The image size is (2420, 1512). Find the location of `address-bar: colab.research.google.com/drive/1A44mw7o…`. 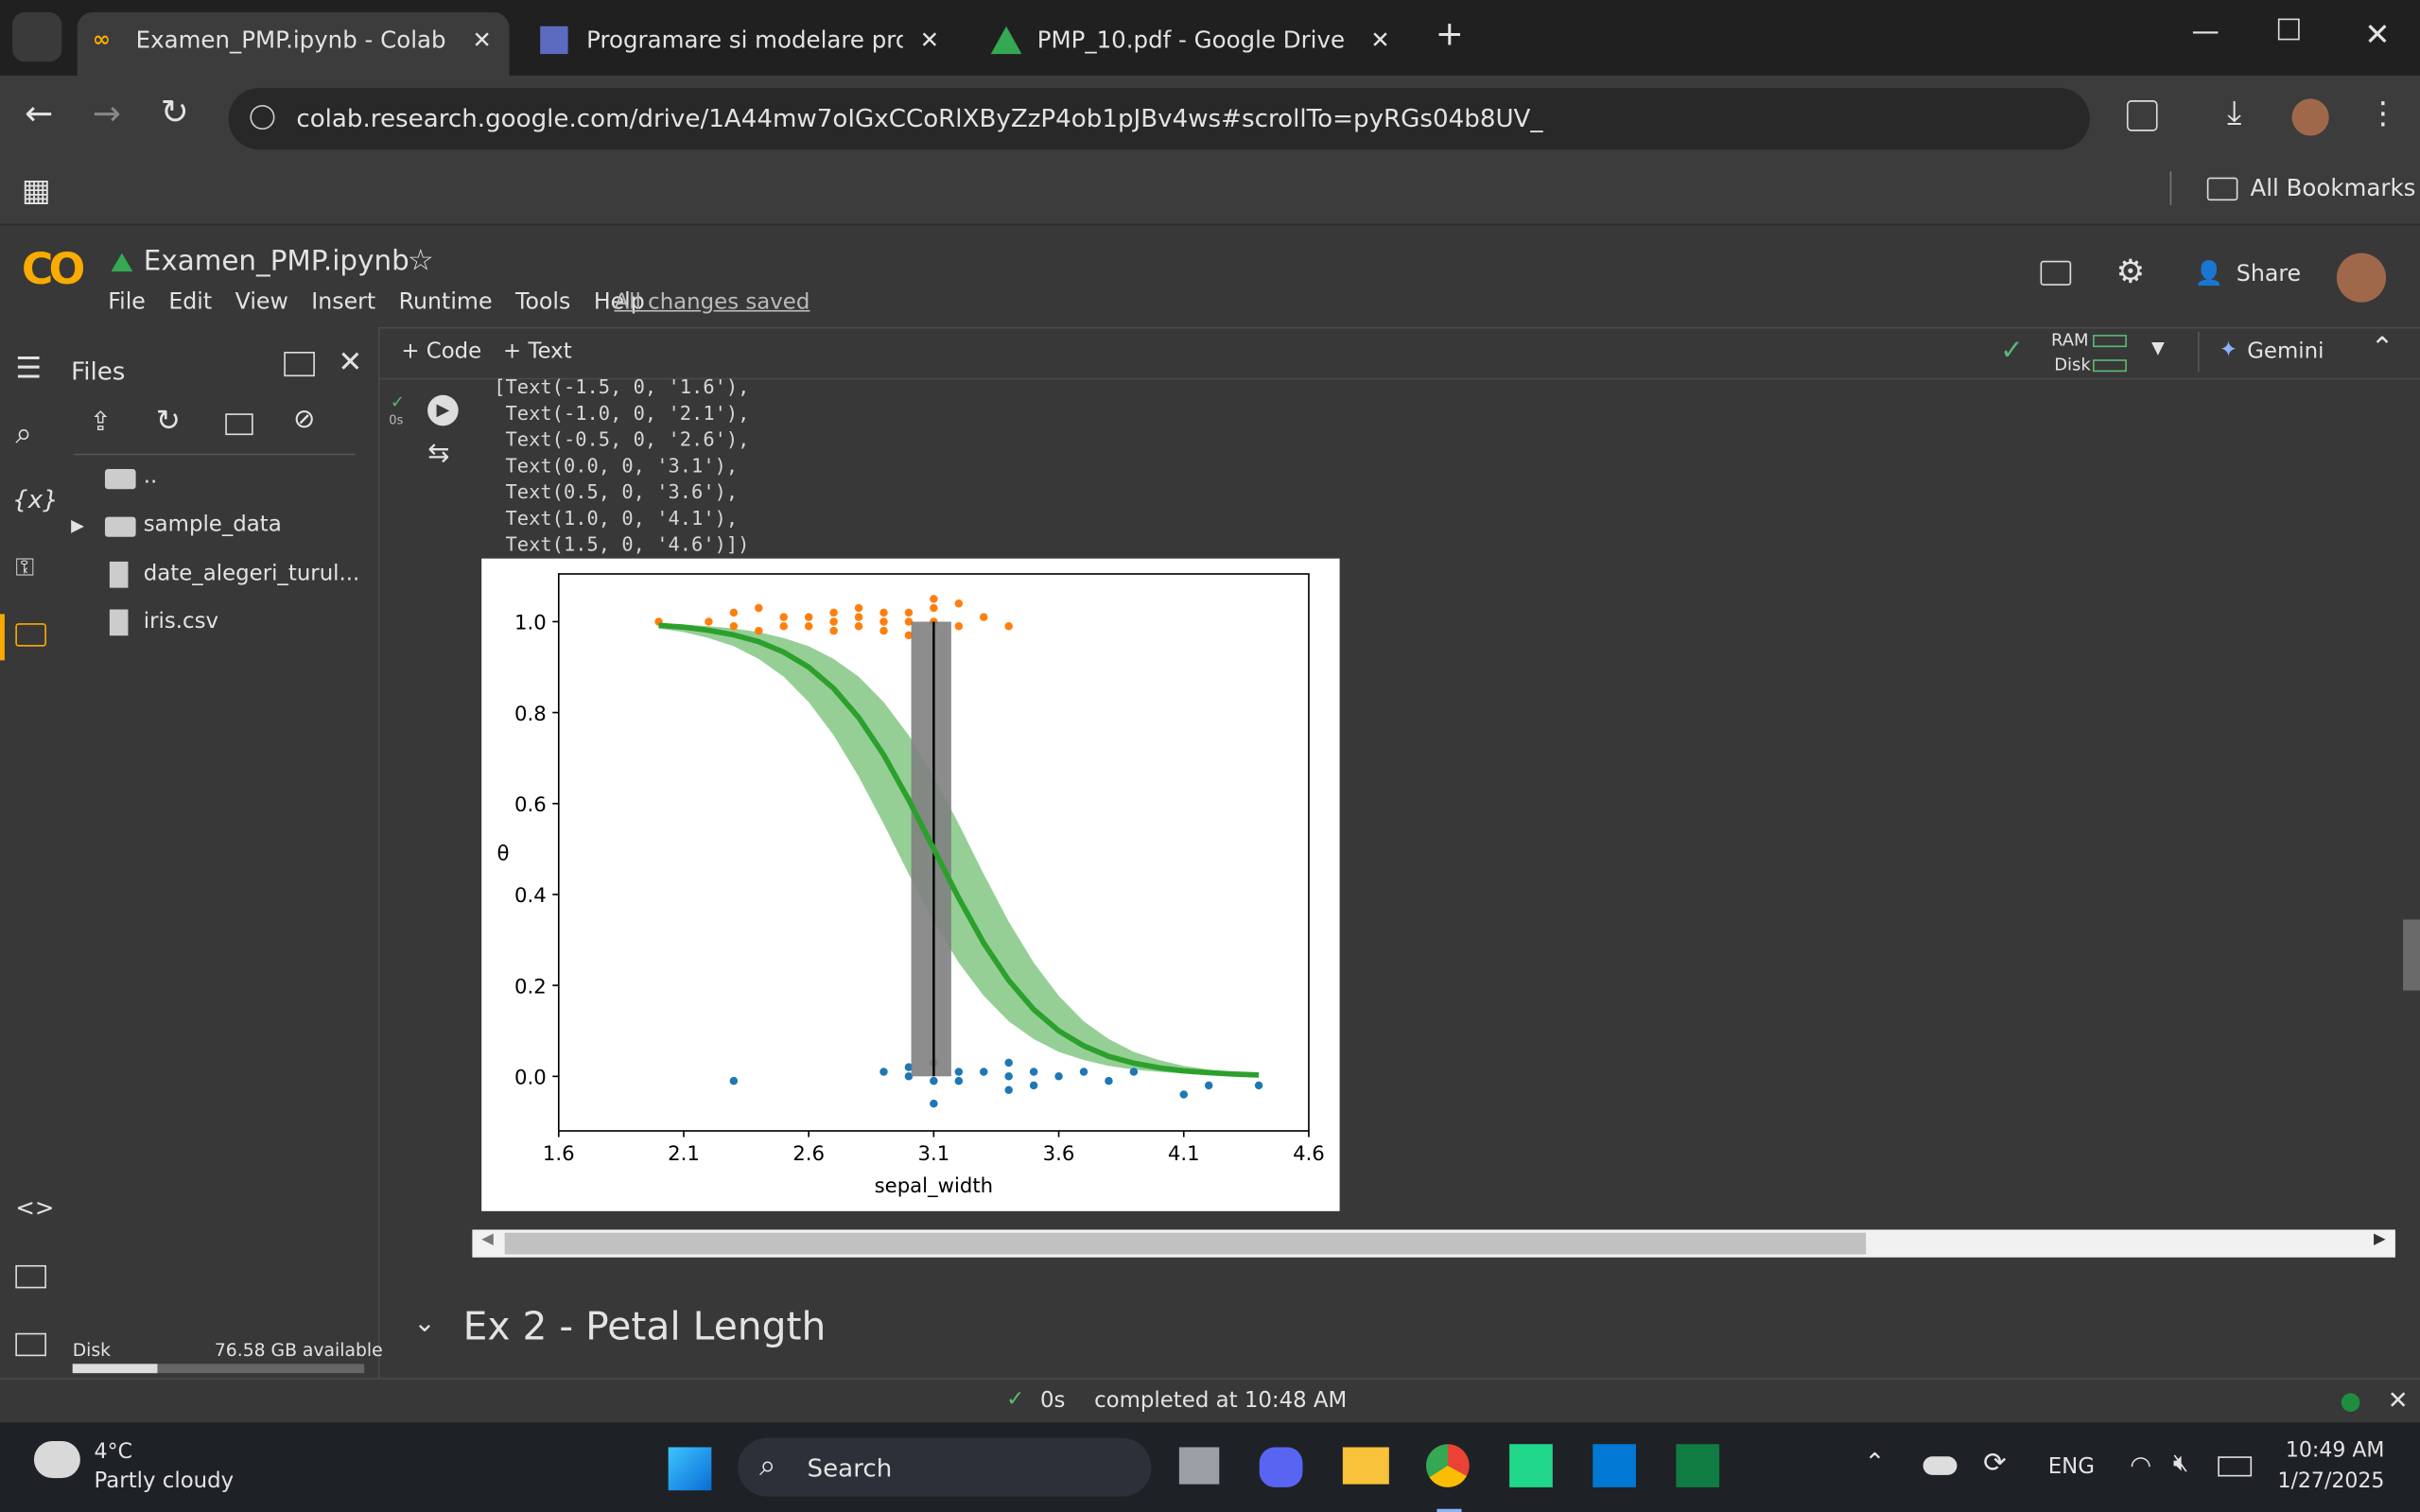

address-bar: colab.research.google.com/drive/1A44mw7o… is located at coordinates (1159, 119).